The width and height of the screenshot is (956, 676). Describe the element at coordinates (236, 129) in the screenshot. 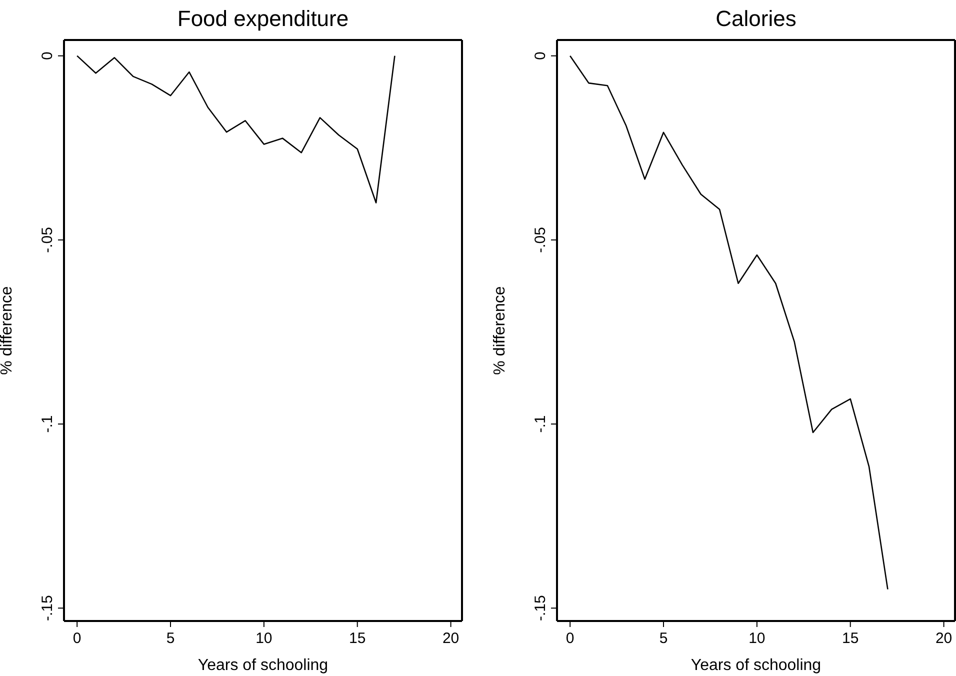

I see `line-series` at that location.